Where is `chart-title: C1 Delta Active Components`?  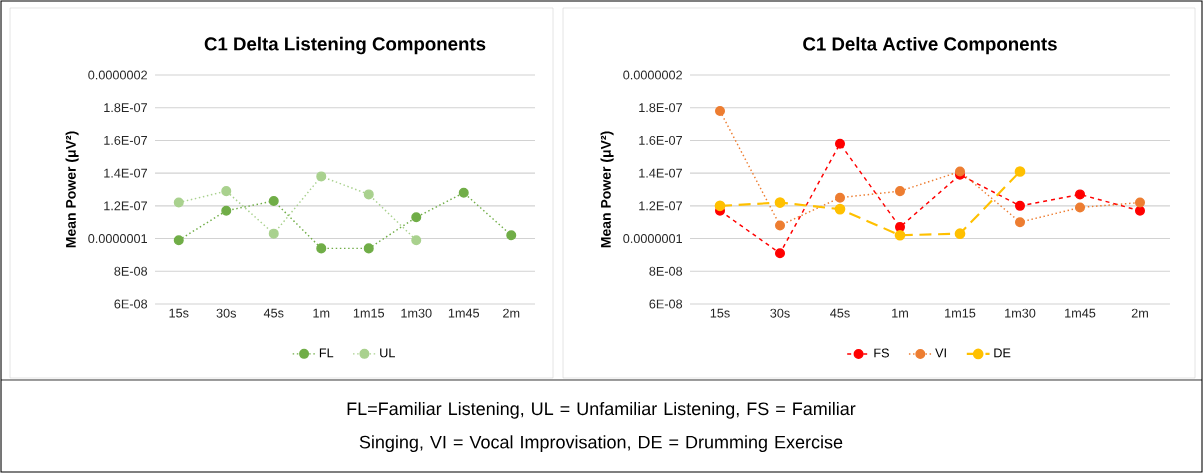
chart-title: C1 Delta Active Components is located at coordinates (930, 45).